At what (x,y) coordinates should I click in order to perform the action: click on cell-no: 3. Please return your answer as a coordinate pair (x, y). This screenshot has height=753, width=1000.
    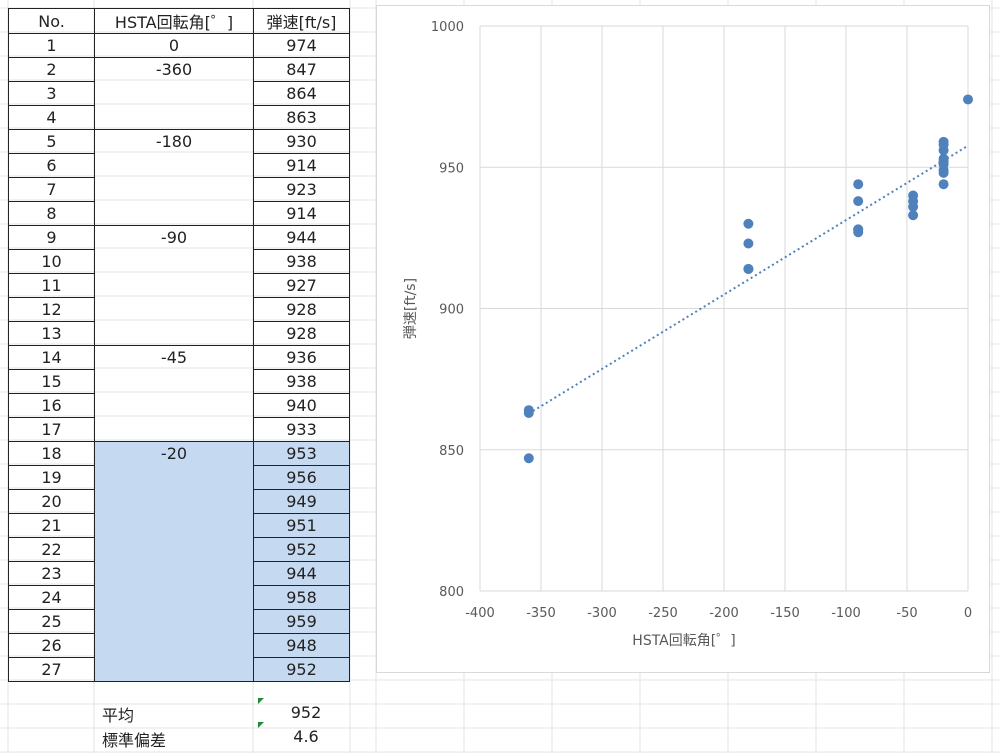
    Looking at the image, I should click on (51, 93).